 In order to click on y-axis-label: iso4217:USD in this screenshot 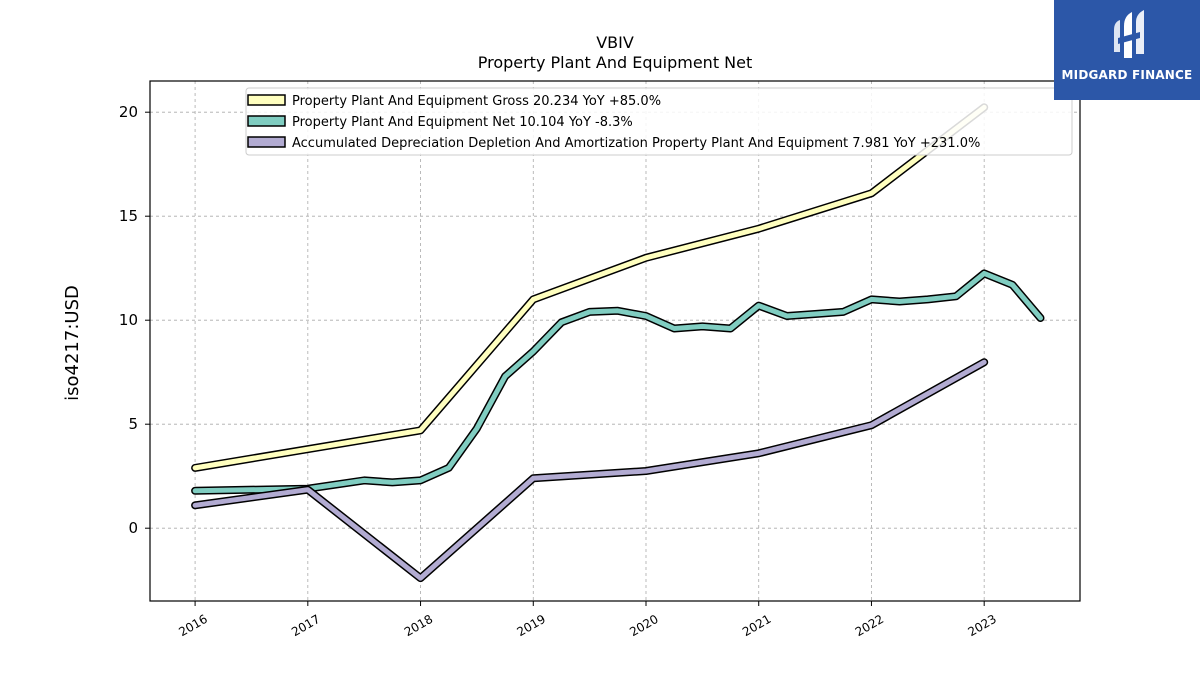, I will do `click(72, 343)`.